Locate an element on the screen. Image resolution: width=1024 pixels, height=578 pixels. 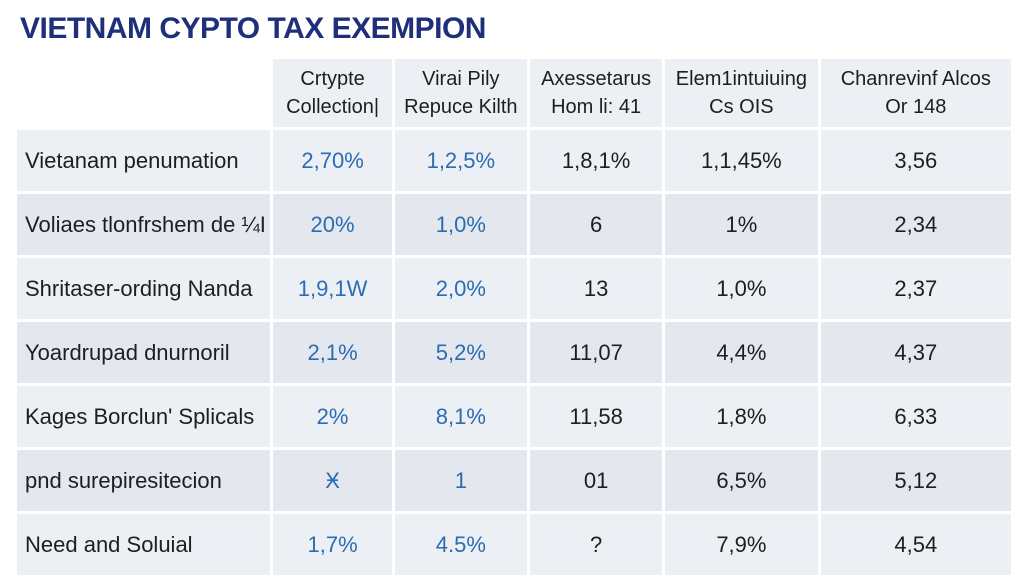
column-header-line: Chanrevinf Alcos is located at coordinates (915, 79).